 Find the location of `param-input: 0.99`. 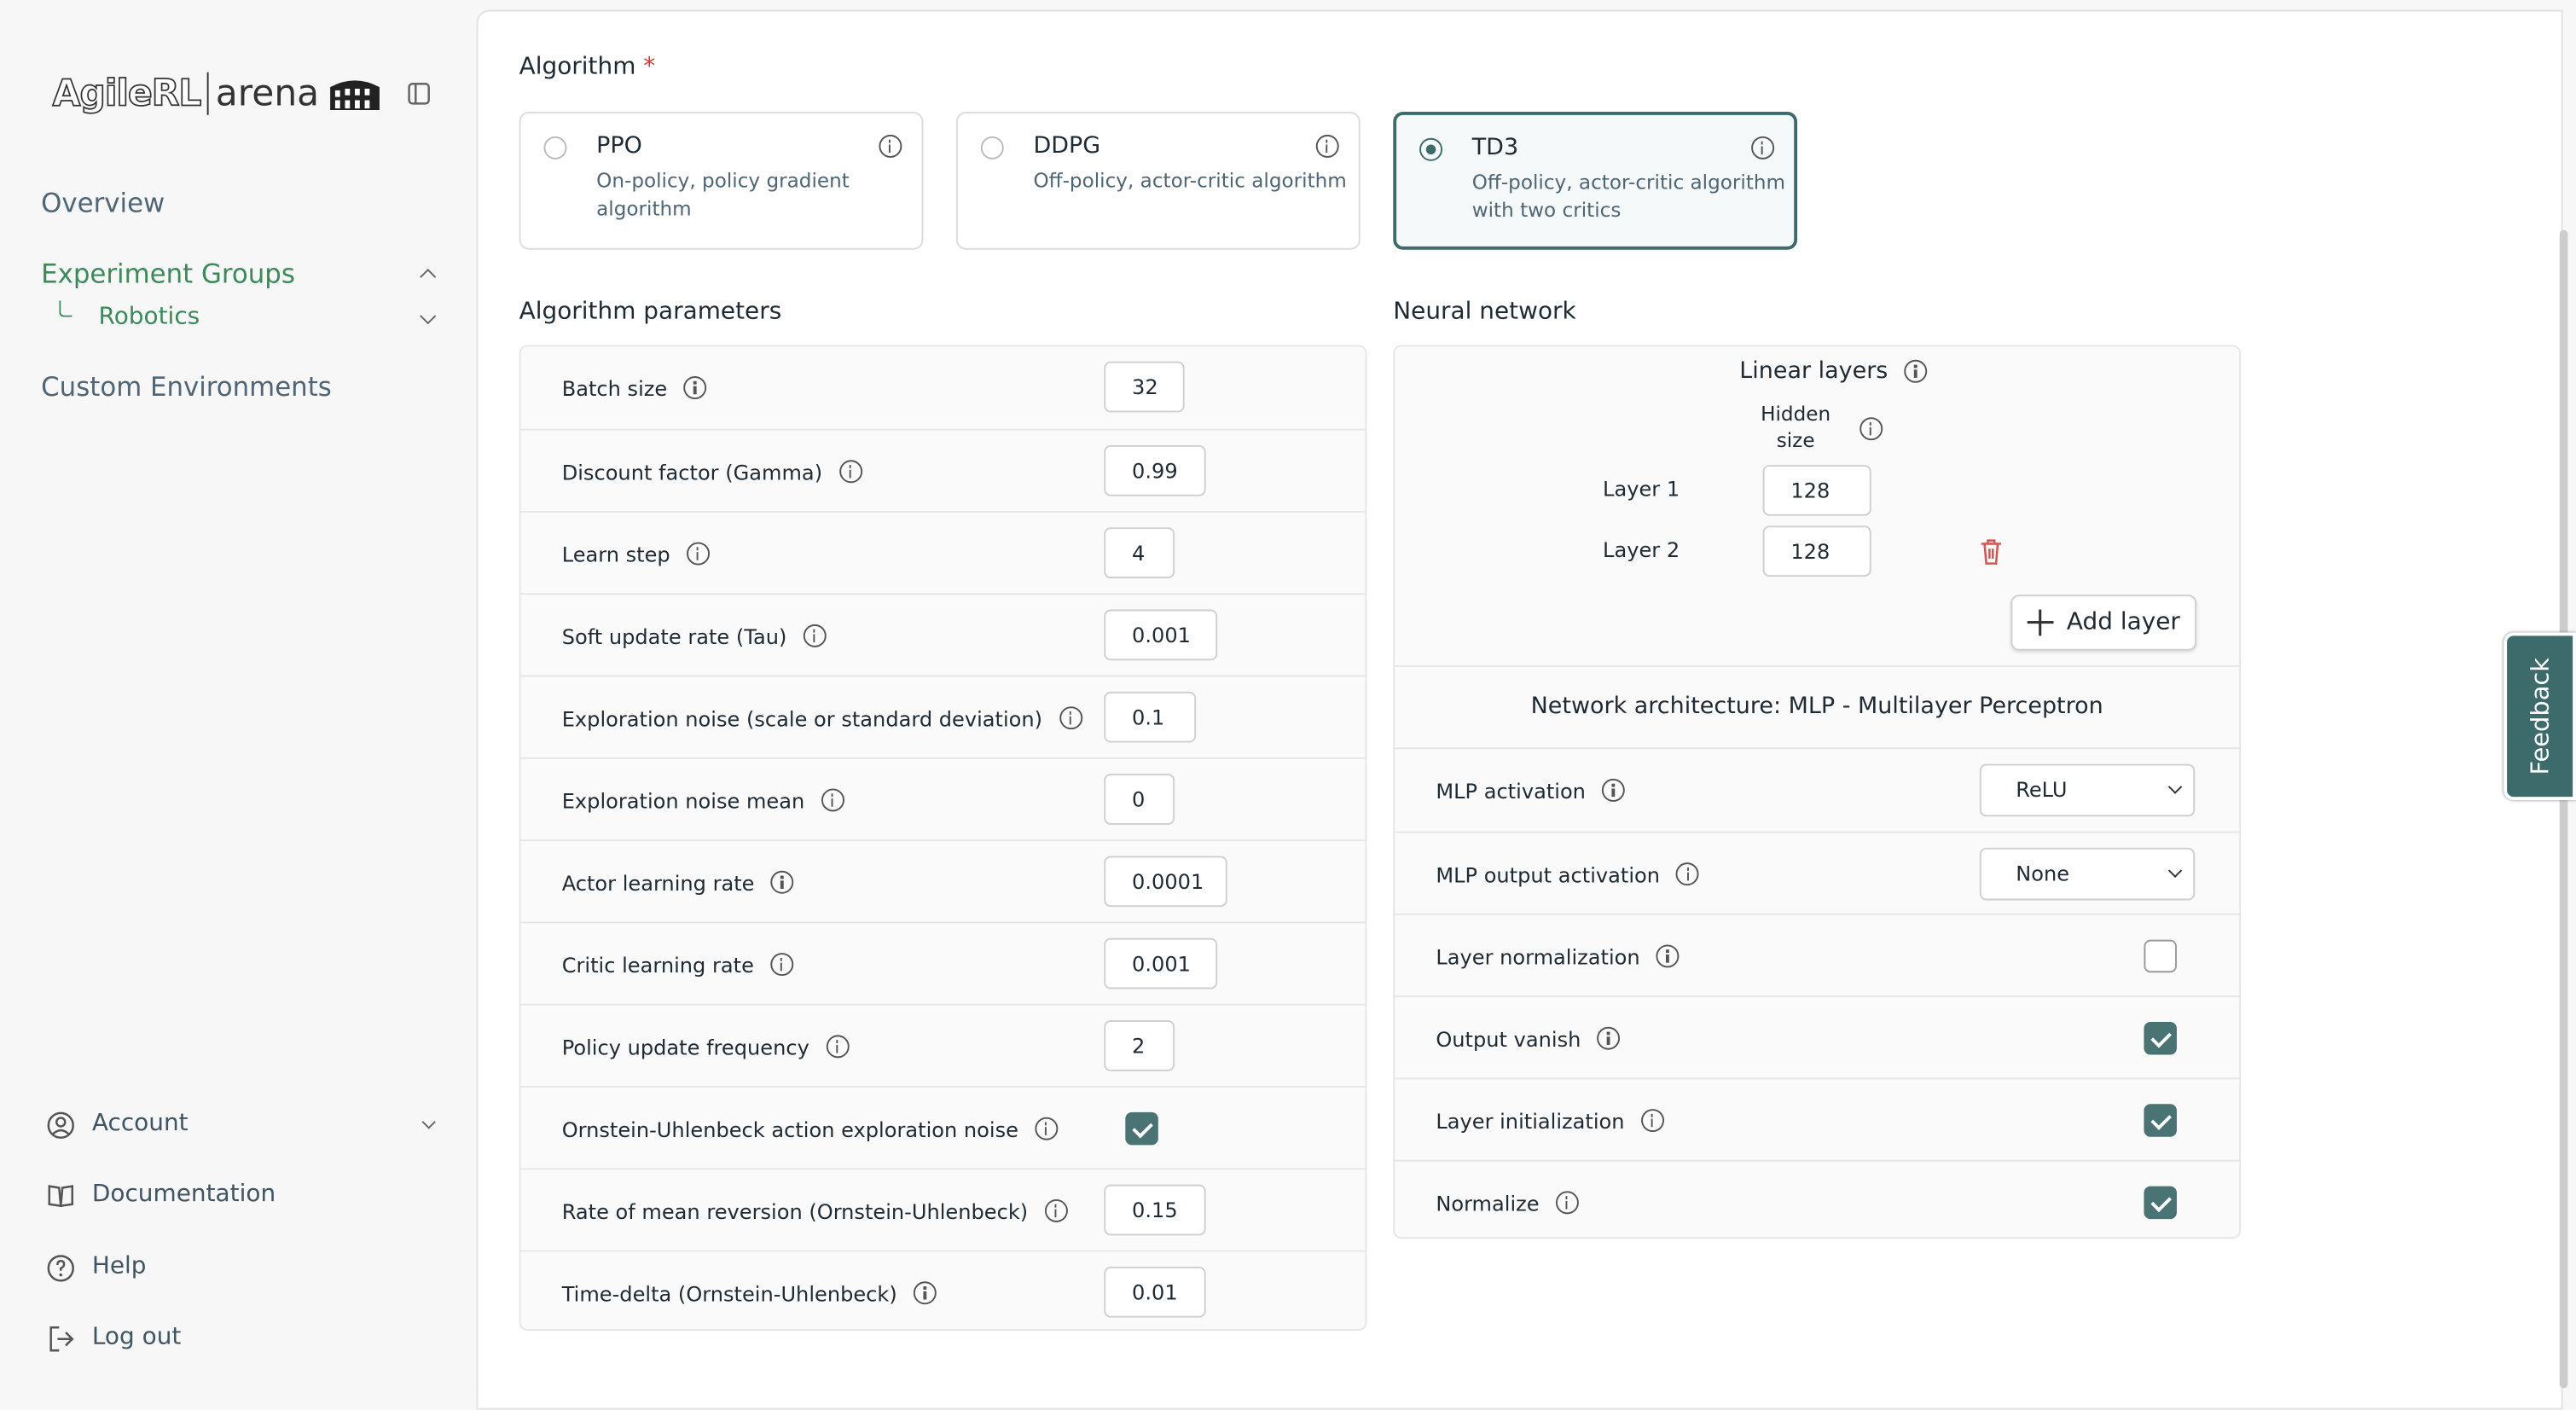

param-input: 0.99 is located at coordinates (1155, 470).